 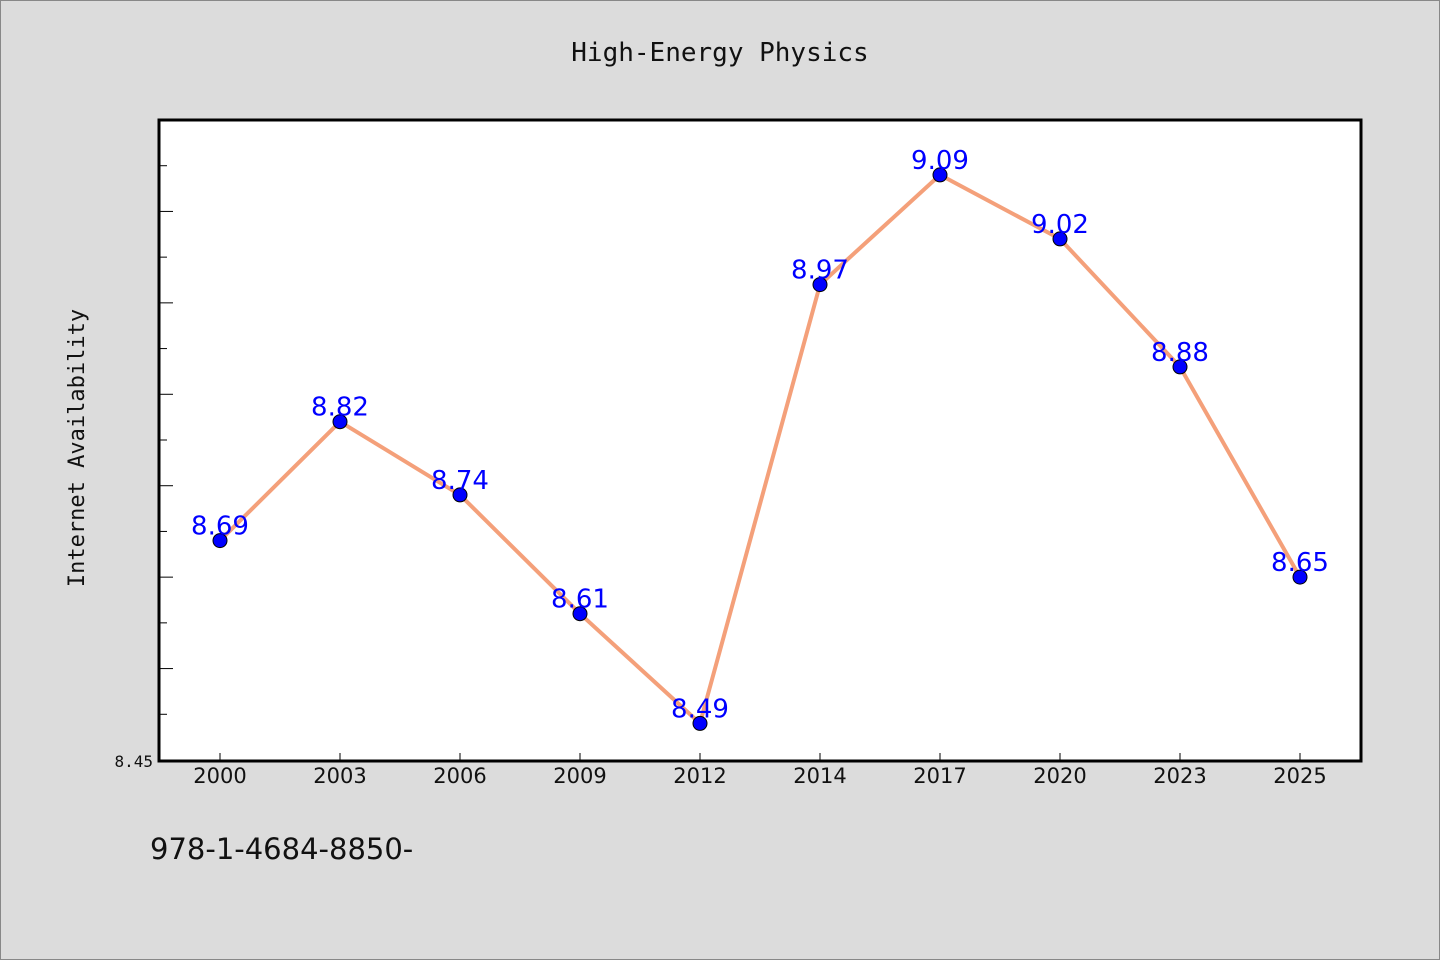 I want to click on data-label: 8.74, so click(x=460, y=481).